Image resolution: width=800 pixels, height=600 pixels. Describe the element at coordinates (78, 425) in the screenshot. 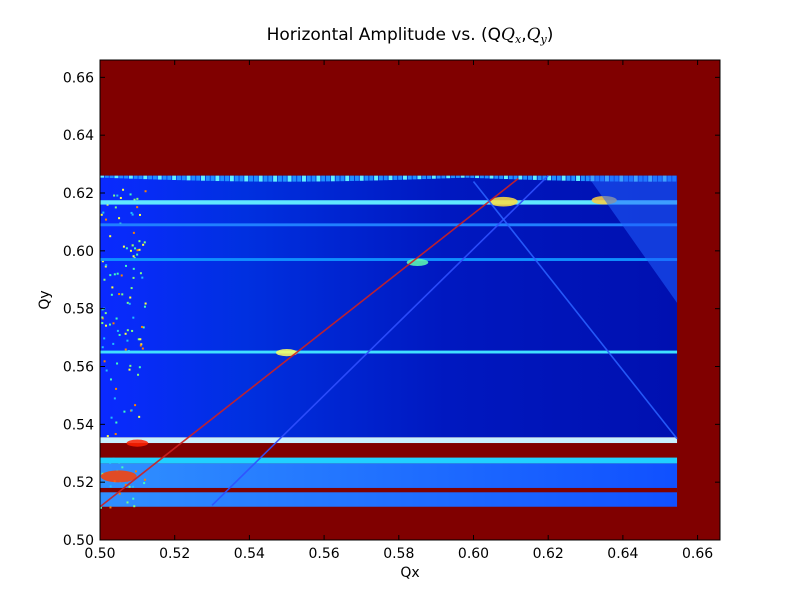

I see `y-tick-label: 0.54` at that location.